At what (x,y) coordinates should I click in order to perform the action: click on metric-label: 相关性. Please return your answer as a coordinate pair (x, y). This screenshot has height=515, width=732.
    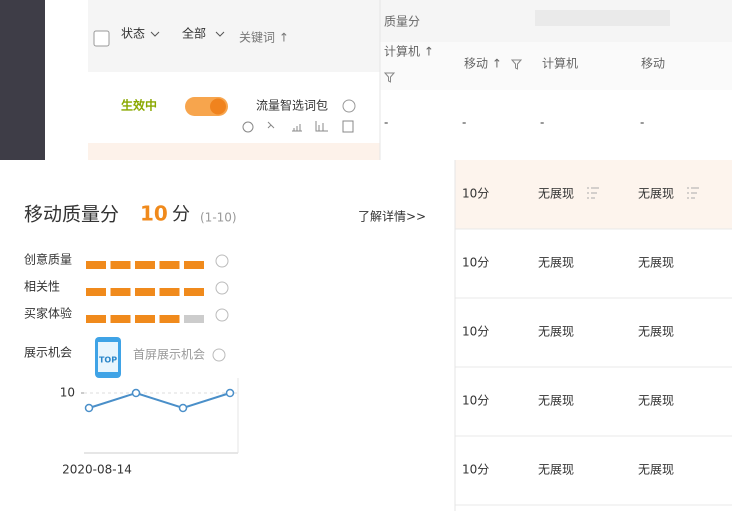
    Looking at the image, I should click on (42, 287).